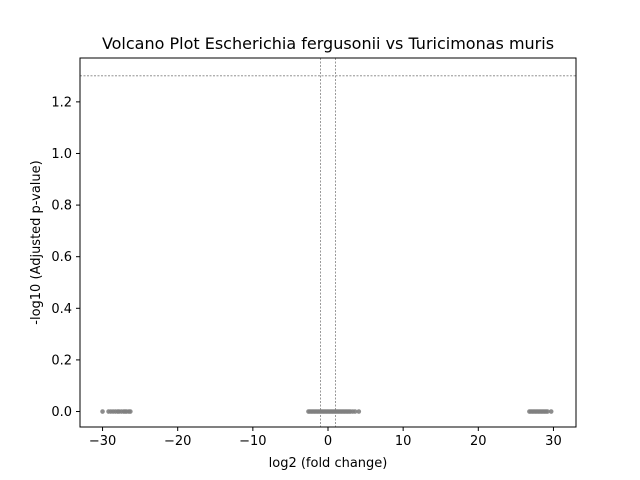 Image resolution: width=640 pixels, height=480 pixels. I want to click on x-tick-label: 10, so click(403, 441).